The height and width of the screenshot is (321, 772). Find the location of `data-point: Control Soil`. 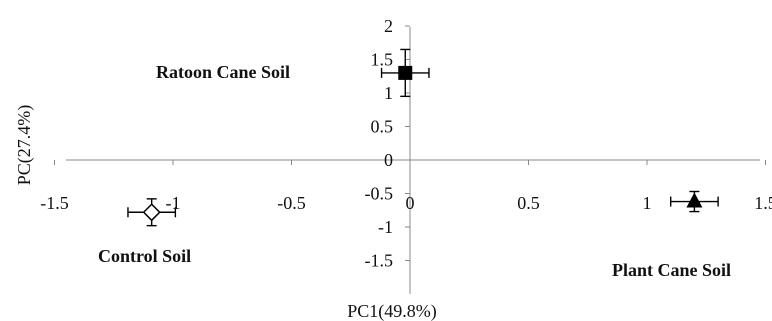

data-point: Control Soil is located at coordinates (144, 232).